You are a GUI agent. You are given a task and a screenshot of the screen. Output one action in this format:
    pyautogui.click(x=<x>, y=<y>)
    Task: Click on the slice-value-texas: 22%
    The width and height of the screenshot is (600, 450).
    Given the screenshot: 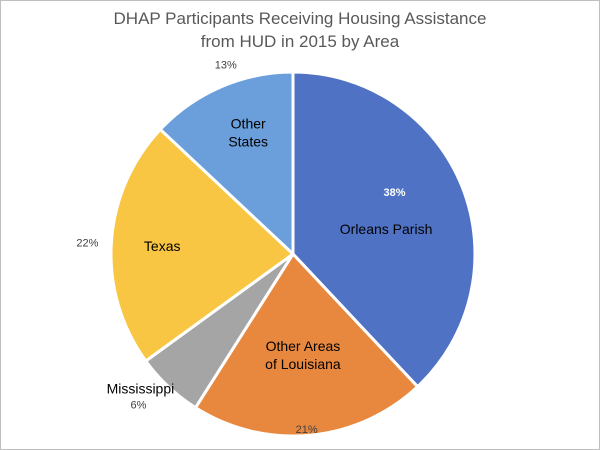 What is the action you would take?
    pyautogui.click(x=87, y=244)
    